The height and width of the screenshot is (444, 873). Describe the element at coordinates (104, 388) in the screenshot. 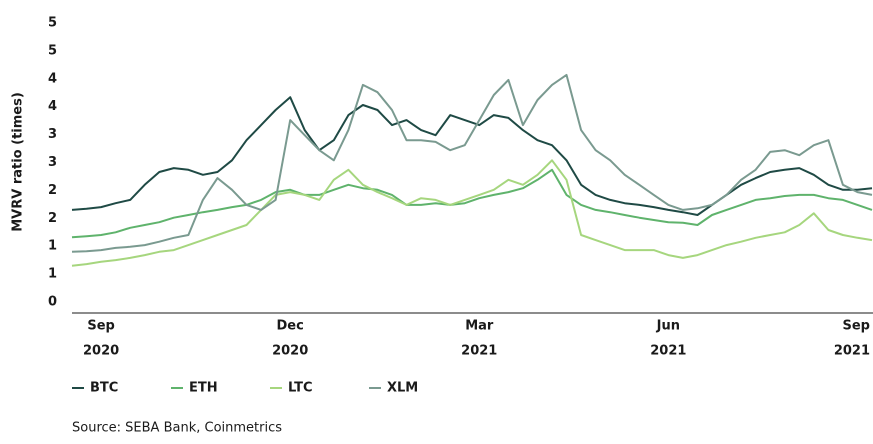

I see `legend-label: BTC` at that location.